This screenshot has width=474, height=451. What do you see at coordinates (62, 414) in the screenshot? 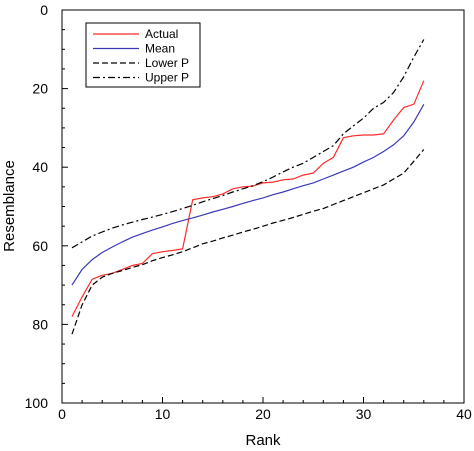
I see `x-tick-label: 0` at bounding box center [62, 414].